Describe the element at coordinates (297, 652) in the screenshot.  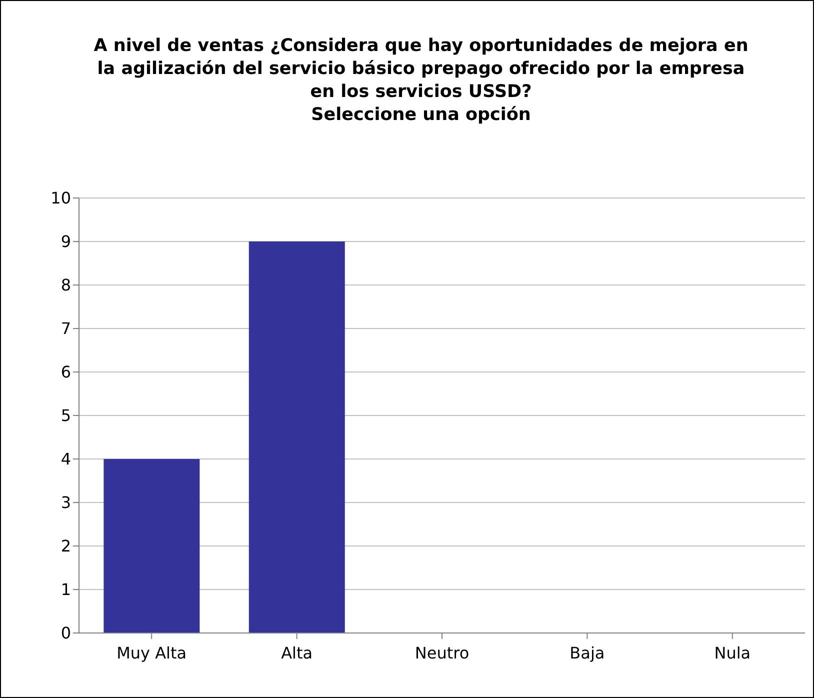
I see `x-tick-label: Alta` at that location.